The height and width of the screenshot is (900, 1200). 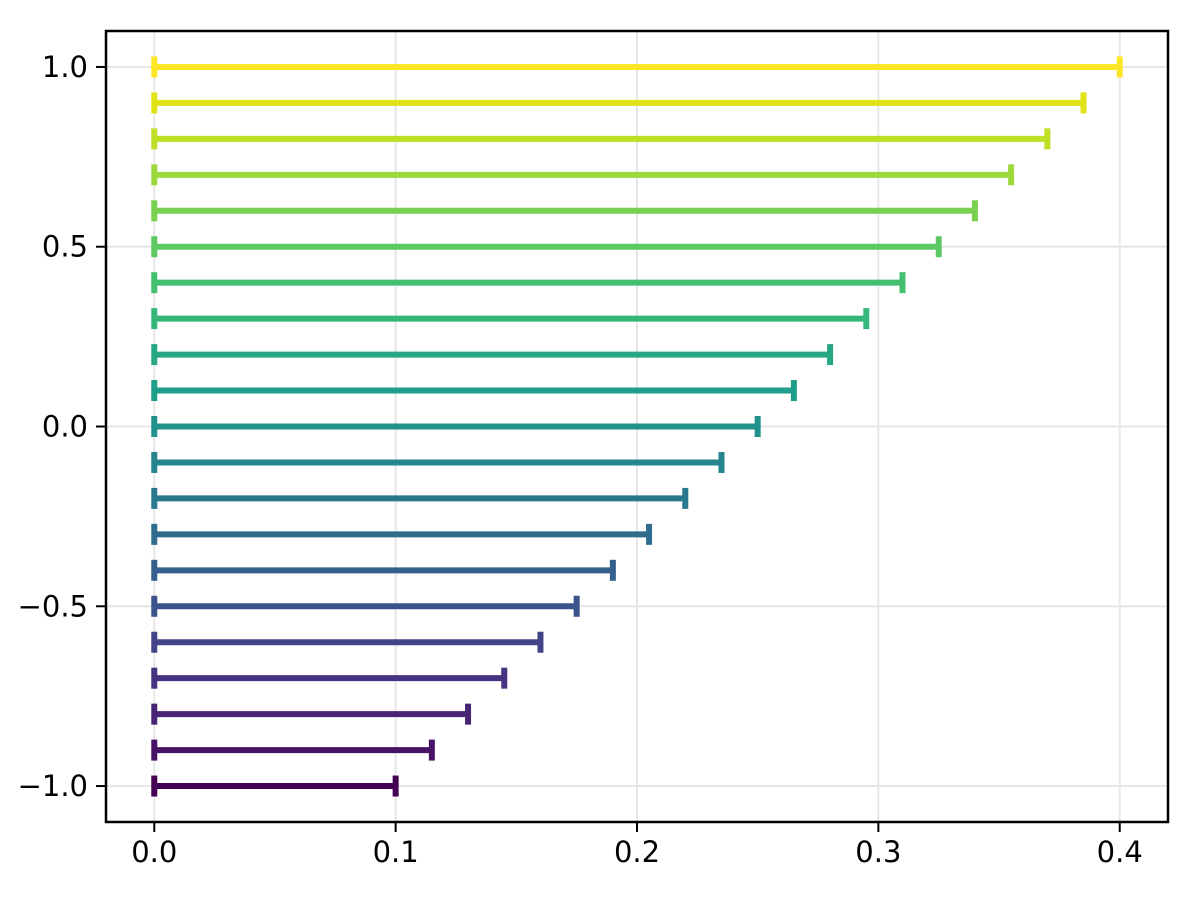 What do you see at coordinates (53, 786) in the screenshot?
I see `y-tick-label: −1.0` at bounding box center [53, 786].